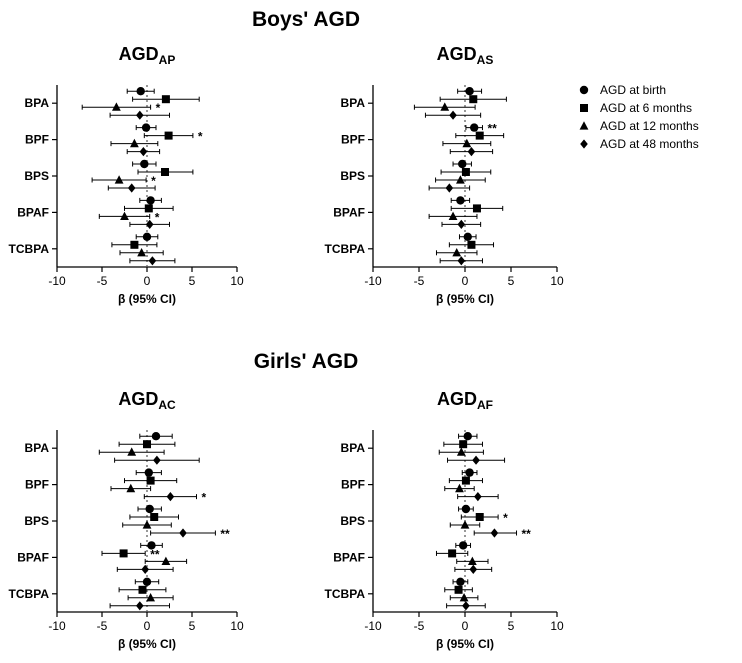 The height and width of the screenshot is (663, 742). I want to click on legend-label: AGD at birth, so click(633, 90).